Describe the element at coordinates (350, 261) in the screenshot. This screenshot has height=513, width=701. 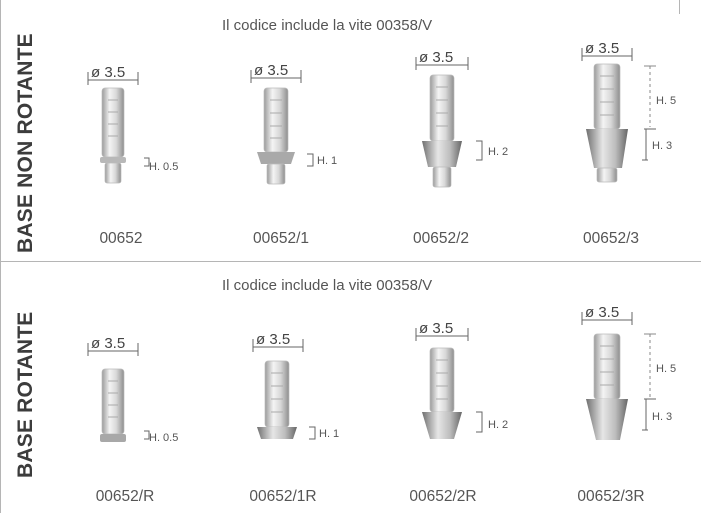
I see `section-divider` at that location.